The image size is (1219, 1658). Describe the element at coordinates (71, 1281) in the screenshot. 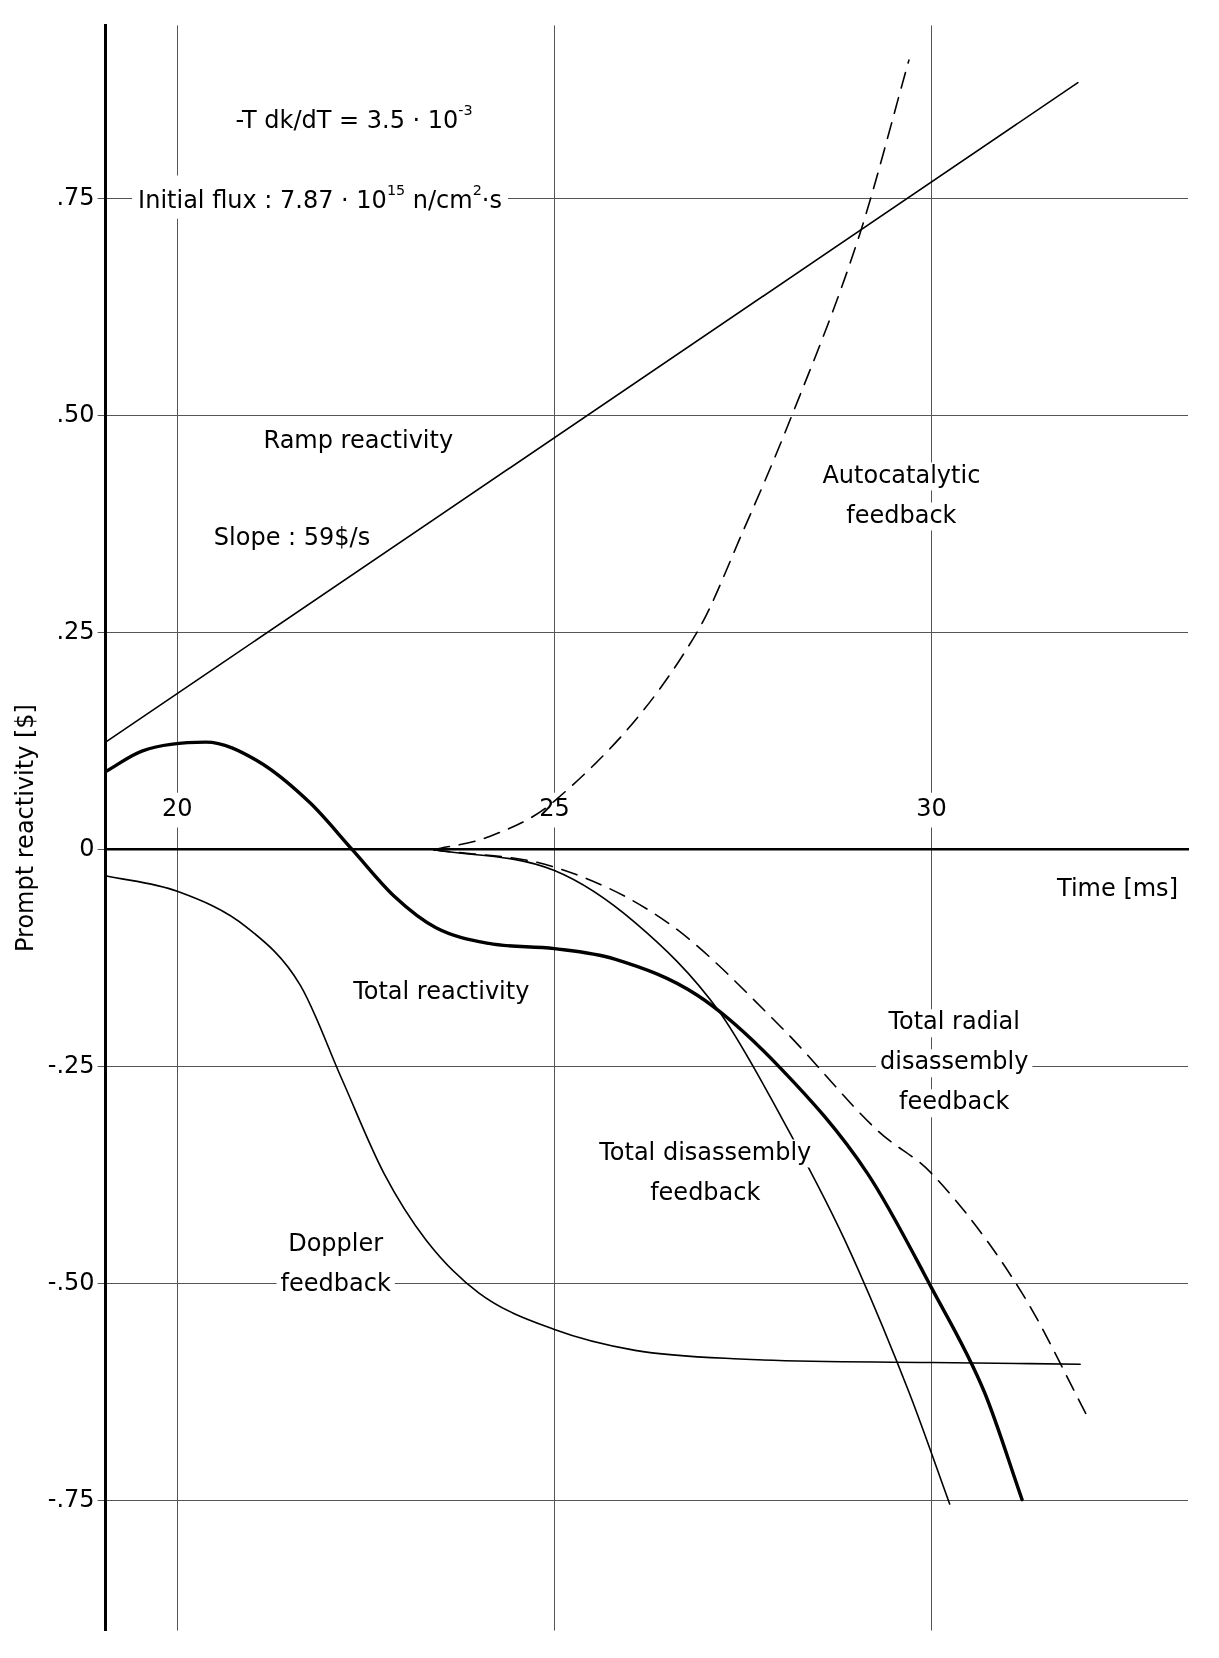

I see `y-tick-label: -.50` at that location.